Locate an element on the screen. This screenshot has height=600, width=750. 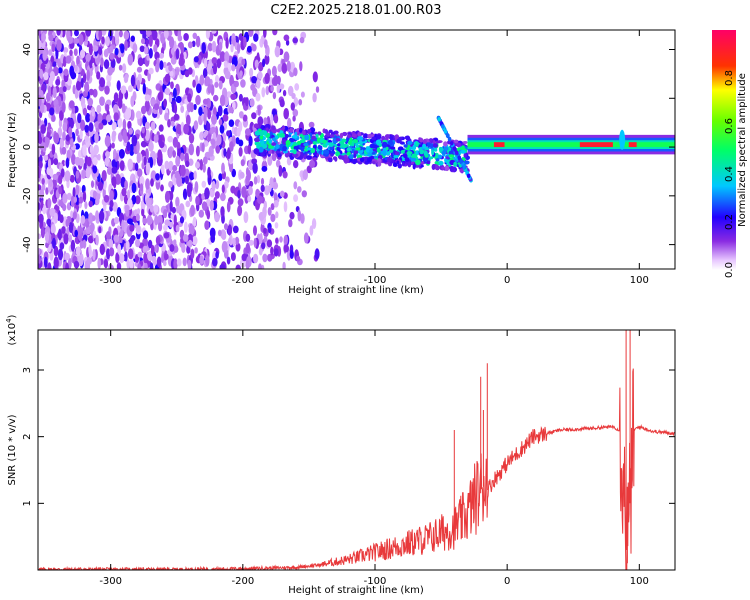
colorbar-tick-label: 0.8 is located at coordinates (729, 78).